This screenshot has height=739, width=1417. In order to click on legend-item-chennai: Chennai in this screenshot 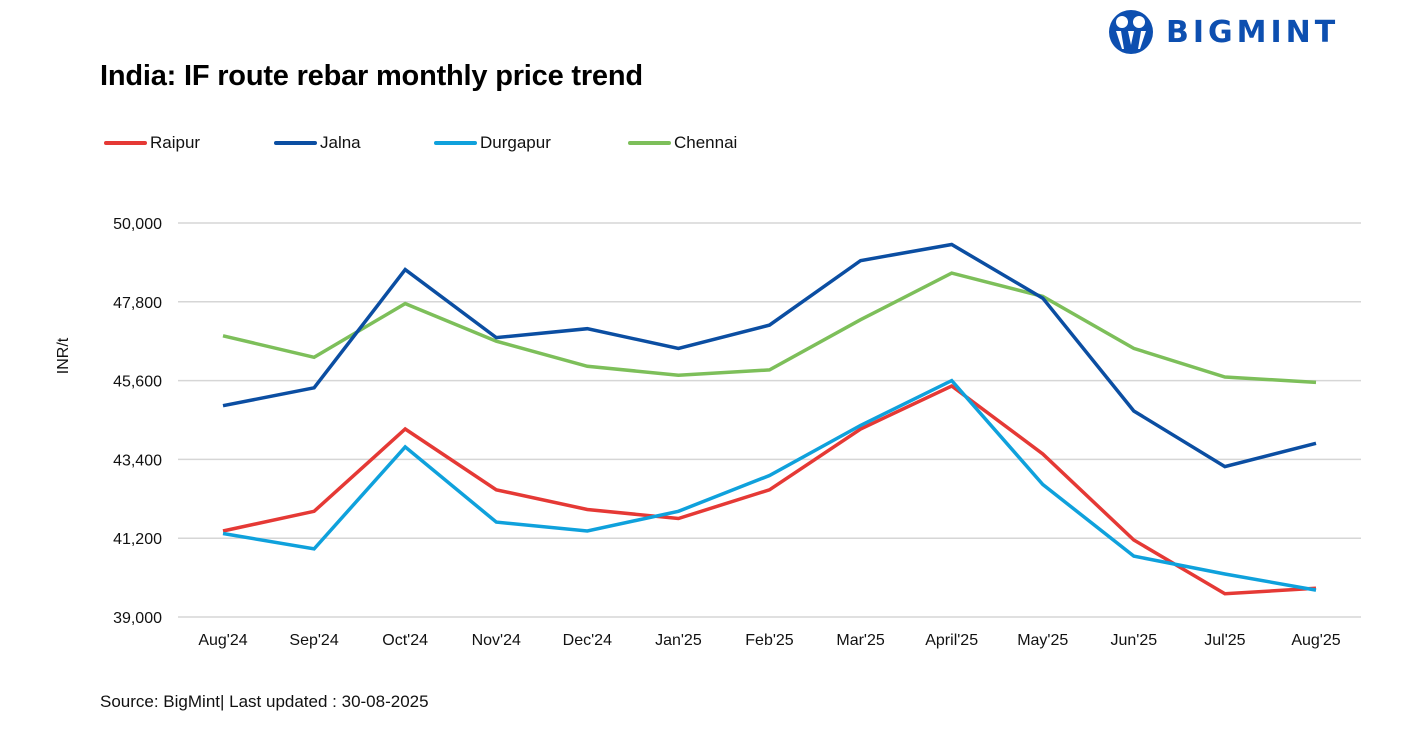, I will do `click(682, 143)`.